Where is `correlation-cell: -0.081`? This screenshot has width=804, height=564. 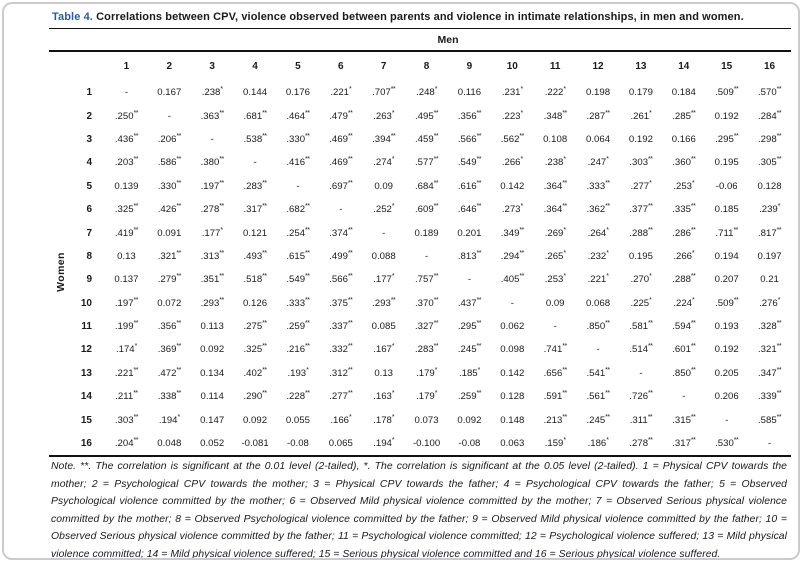
correlation-cell: -0.081 is located at coordinates (255, 444).